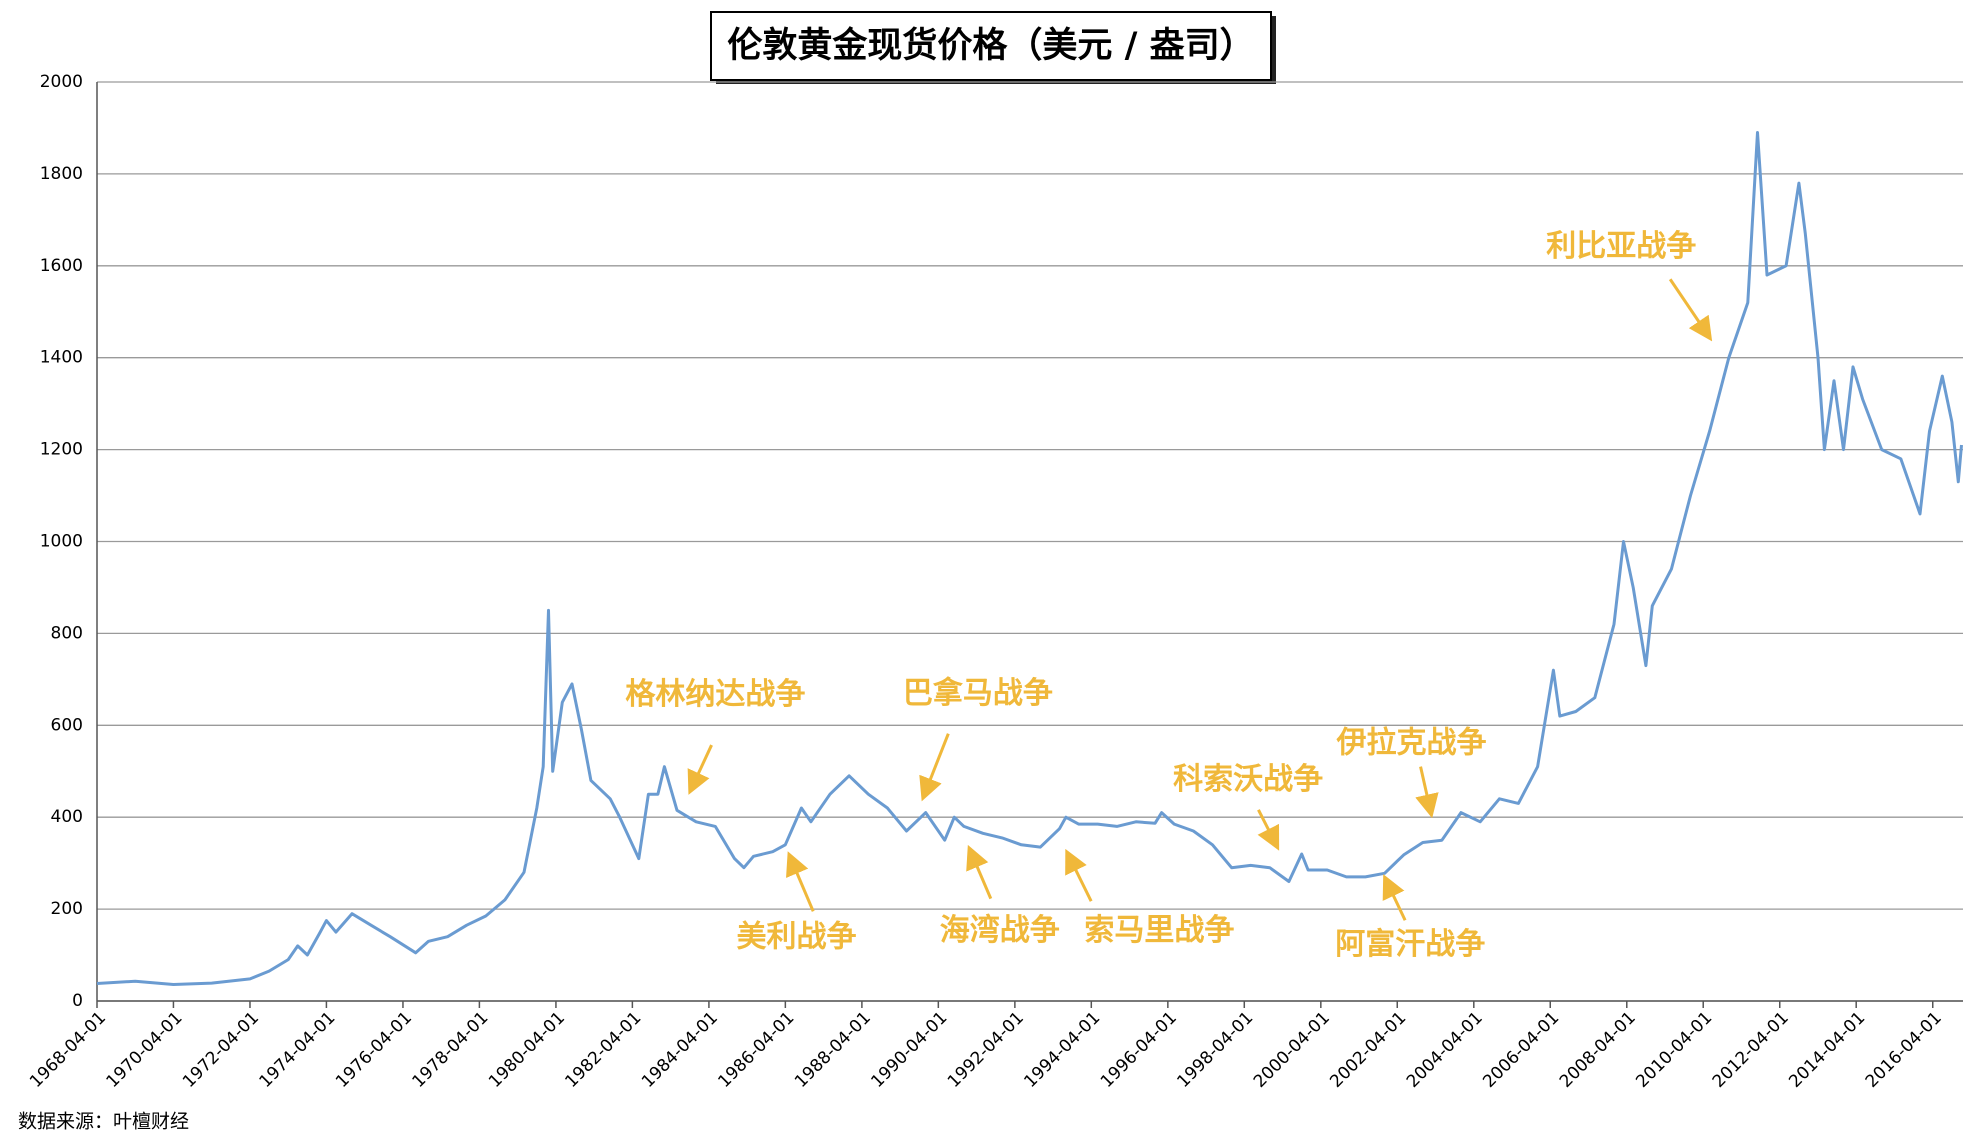 The image size is (1988, 1136). Describe the element at coordinates (221, 1050) in the screenshot. I see `x-tick-label: 1972-04-01` at that location.